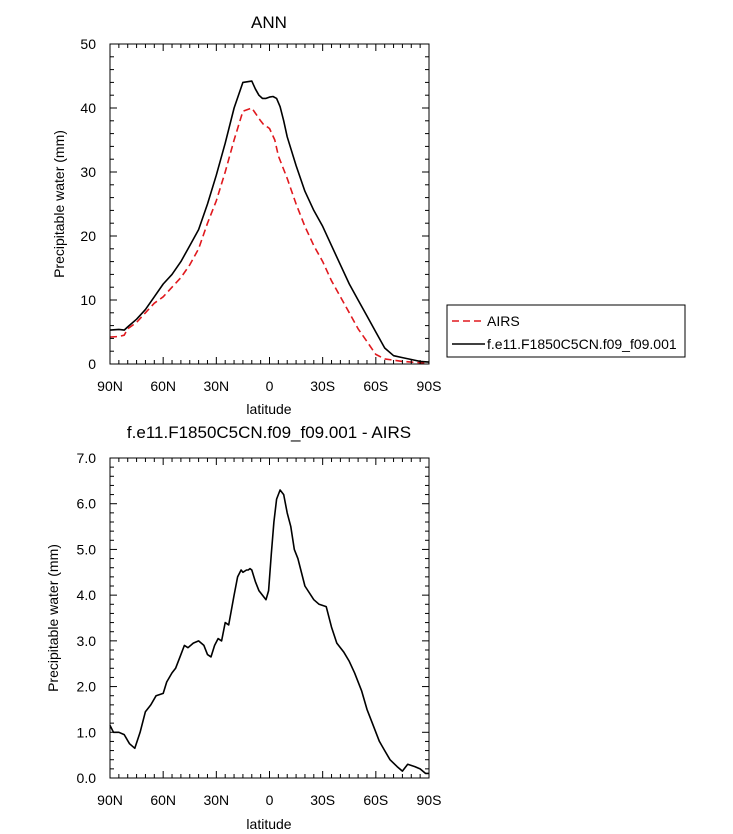 The height and width of the screenshot is (834, 733). Describe the element at coordinates (582, 344) in the screenshot. I see `legend-label-model: f.e11.F1850C5CN.f09_f09.001` at that location.